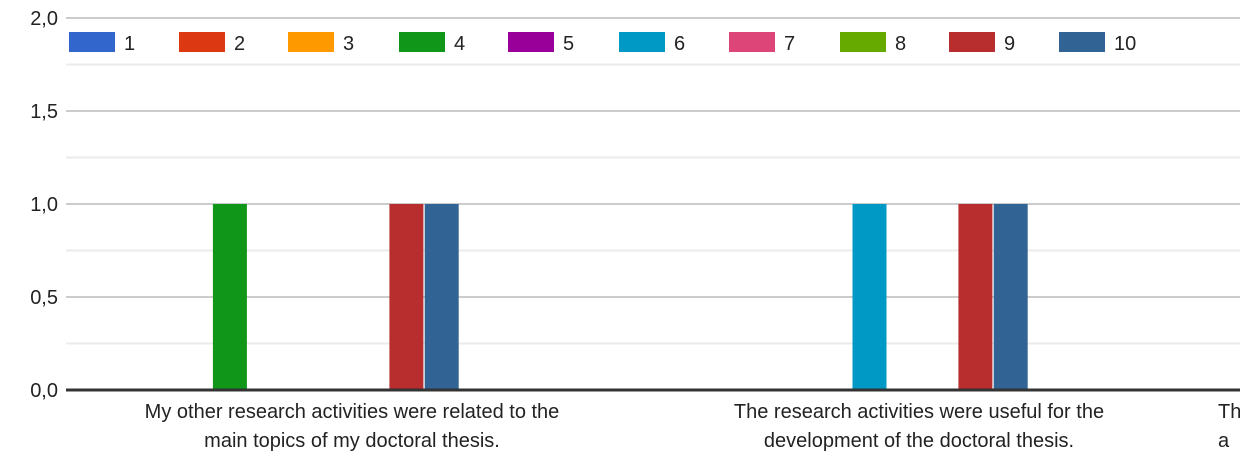  Describe the element at coordinates (568, 44) in the screenshot. I see `legend-label: 5` at that location.